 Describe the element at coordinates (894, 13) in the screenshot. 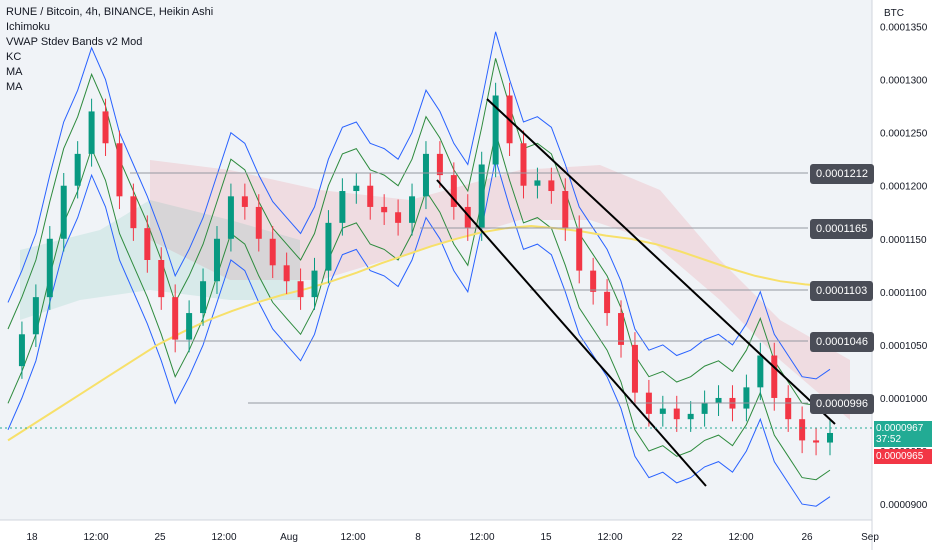

I see `currency-label: BTC` at that location.